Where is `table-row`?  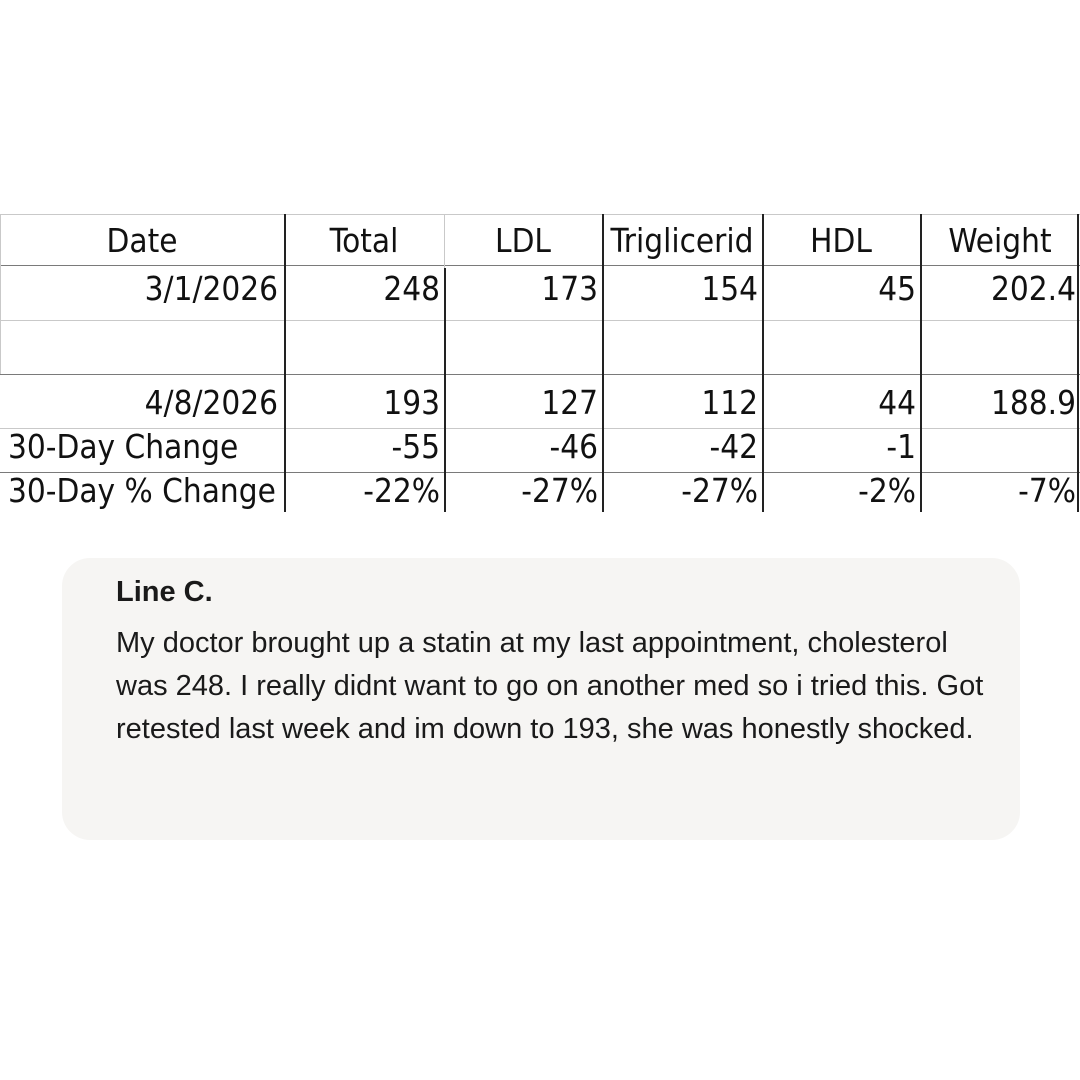
table-row is located at coordinates (540, 347).